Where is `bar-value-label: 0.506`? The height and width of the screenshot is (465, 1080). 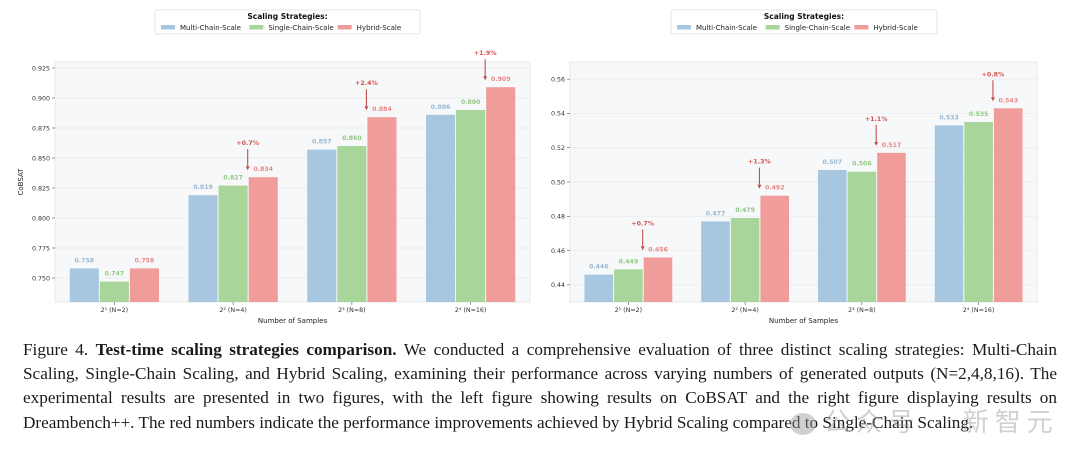 bar-value-label: 0.506 is located at coordinates (862, 164).